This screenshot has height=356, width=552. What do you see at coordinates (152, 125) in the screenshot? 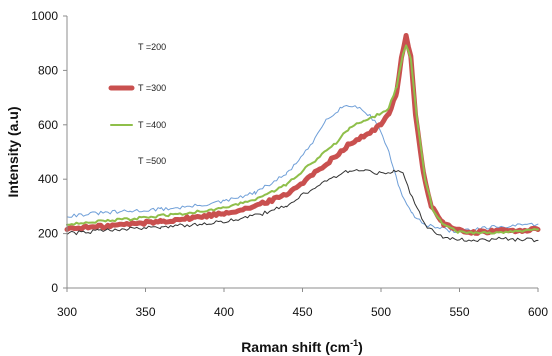
I see `legend-label-t-400: T =400` at bounding box center [152, 125].